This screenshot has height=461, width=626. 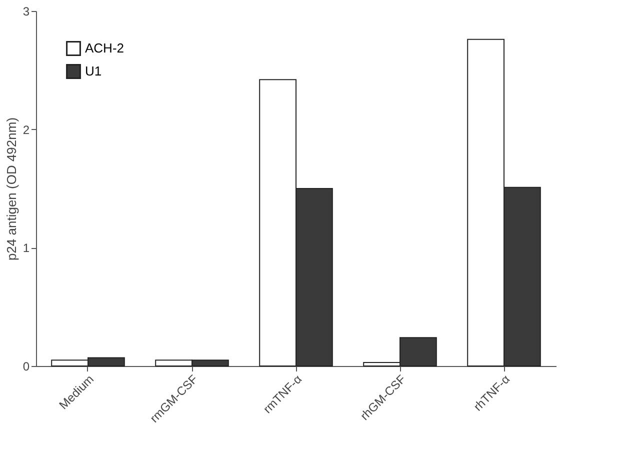 I want to click on y-axis-title: p24 antigen (OD 492nm), so click(x=11, y=189).